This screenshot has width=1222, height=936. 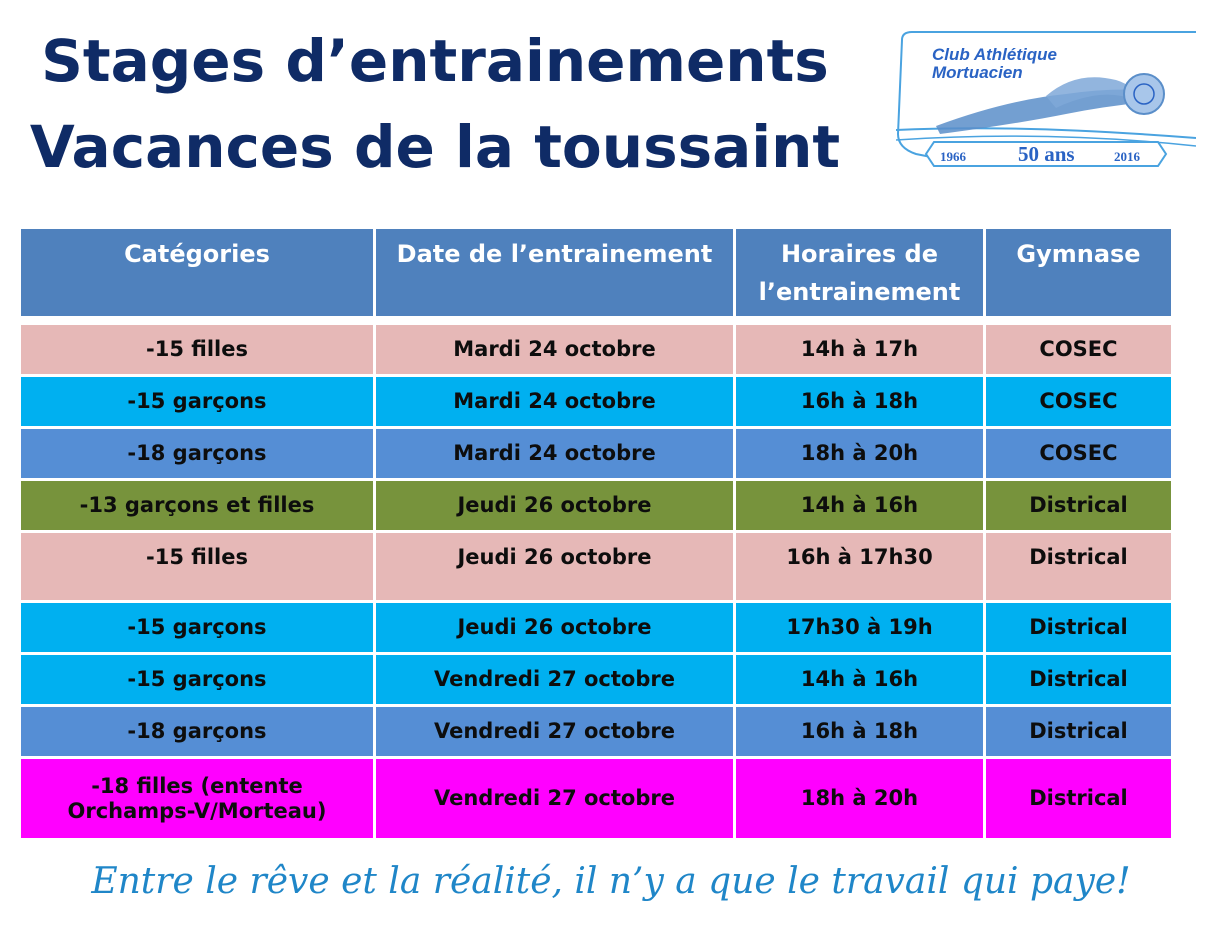 What do you see at coordinates (197, 505) in the screenshot?
I see `cell-category: -13 garçons et filles` at bounding box center [197, 505].